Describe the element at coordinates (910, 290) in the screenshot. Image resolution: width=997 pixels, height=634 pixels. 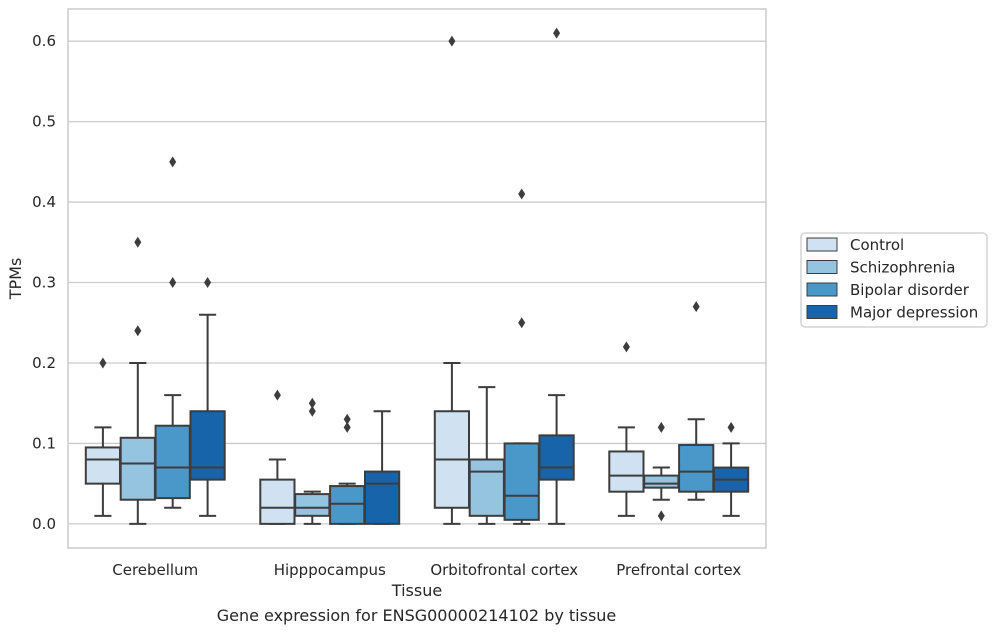
I see `legend-label: Bipolar disorder` at that location.